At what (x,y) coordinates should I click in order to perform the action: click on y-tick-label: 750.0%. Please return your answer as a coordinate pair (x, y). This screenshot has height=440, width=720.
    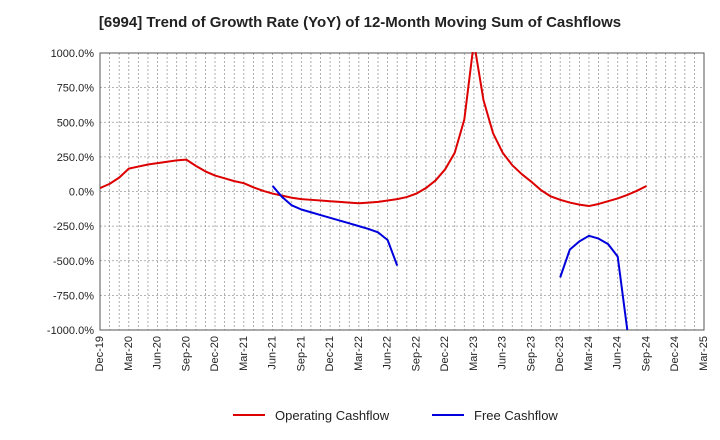
    Looking at the image, I should click on (76, 89).